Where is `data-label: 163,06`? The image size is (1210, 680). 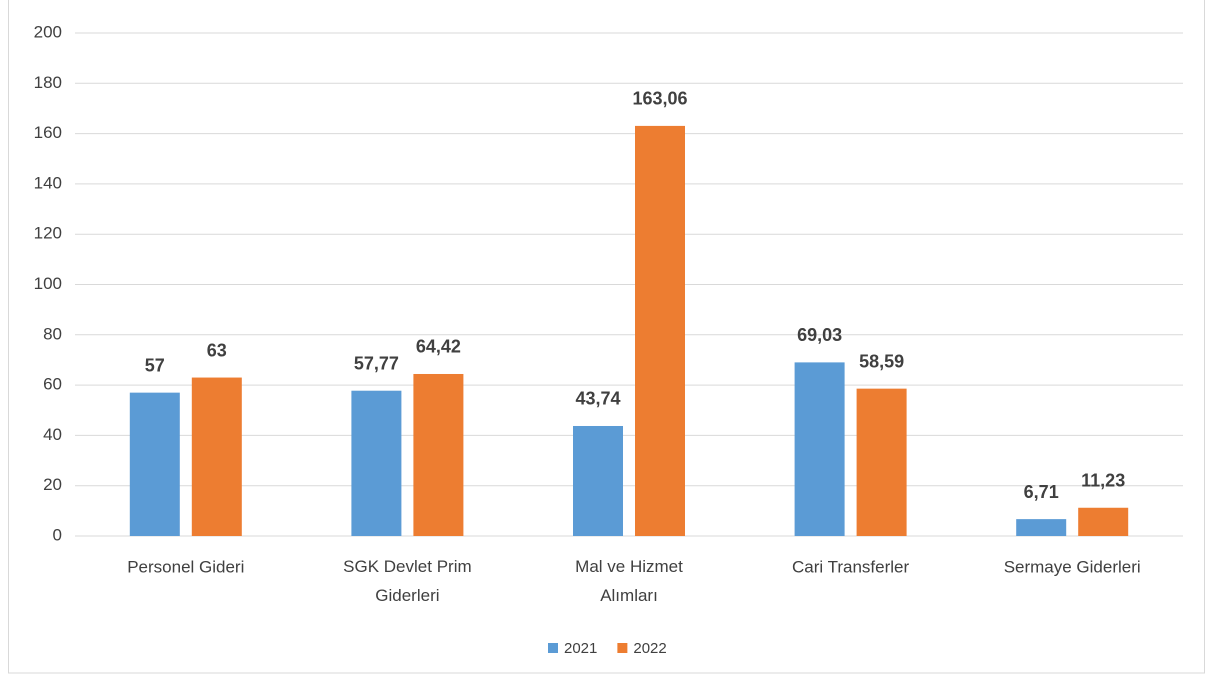 data-label: 163,06 is located at coordinates (659, 99).